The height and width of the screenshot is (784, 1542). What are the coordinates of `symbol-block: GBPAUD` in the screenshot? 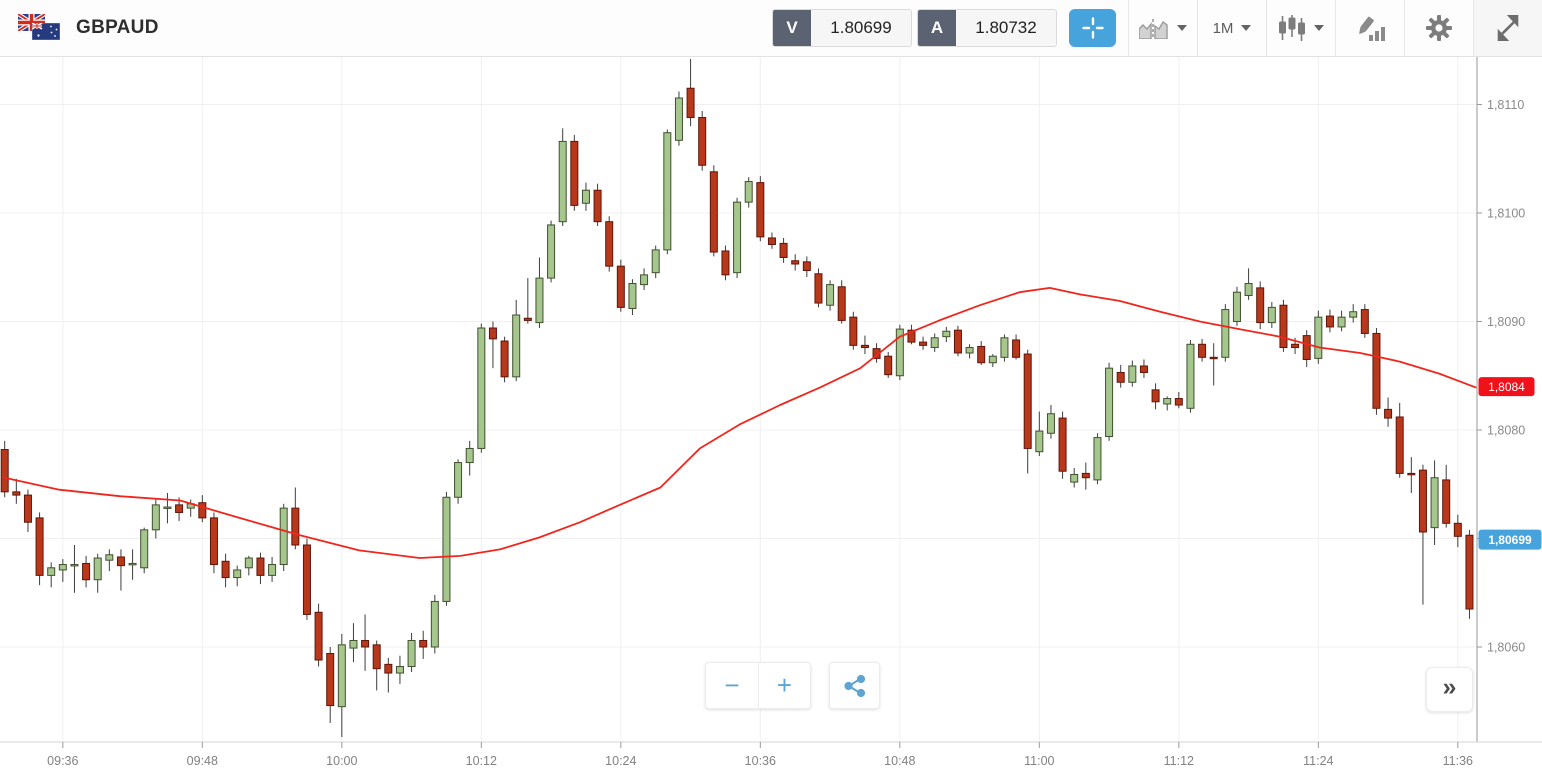 It's located at (79, 28).